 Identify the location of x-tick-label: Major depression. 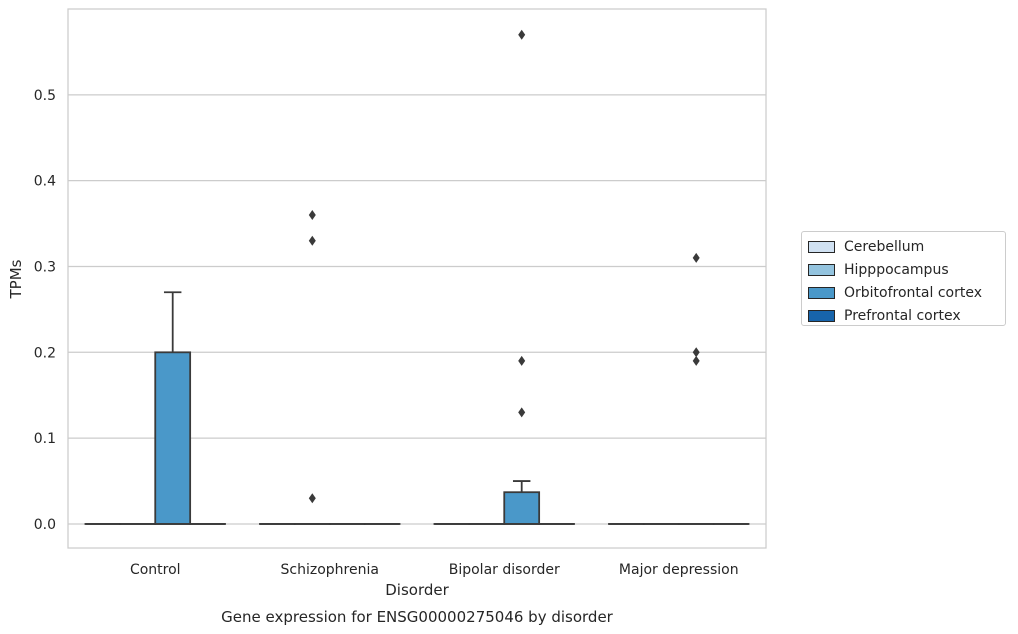
(679, 570).